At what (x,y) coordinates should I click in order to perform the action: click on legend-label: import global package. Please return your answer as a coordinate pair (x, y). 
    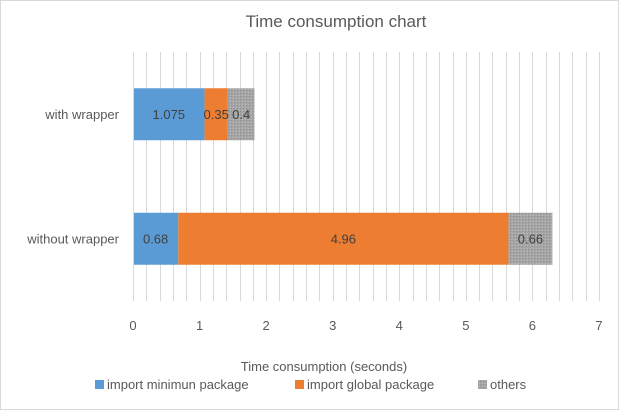
    Looking at the image, I should click on (370, 384).